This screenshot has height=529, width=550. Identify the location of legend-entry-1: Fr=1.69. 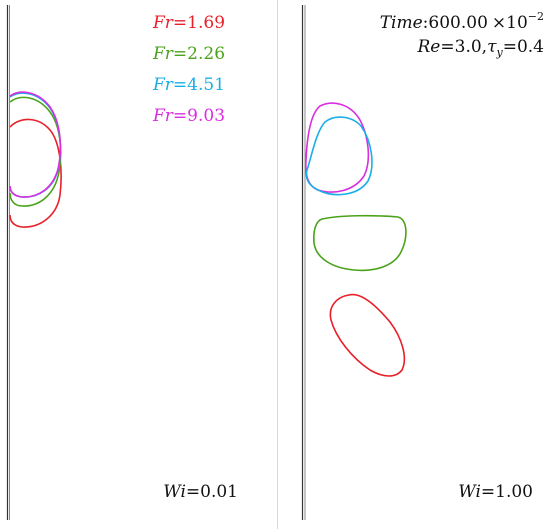
(188, 23).